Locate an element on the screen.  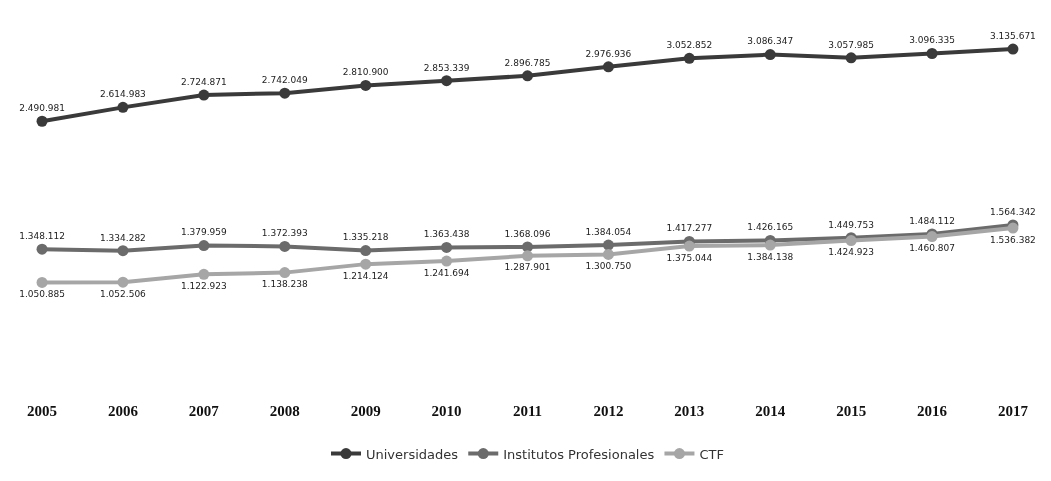
data-label: 1.536.382 is located at coordinates (1013, 239).